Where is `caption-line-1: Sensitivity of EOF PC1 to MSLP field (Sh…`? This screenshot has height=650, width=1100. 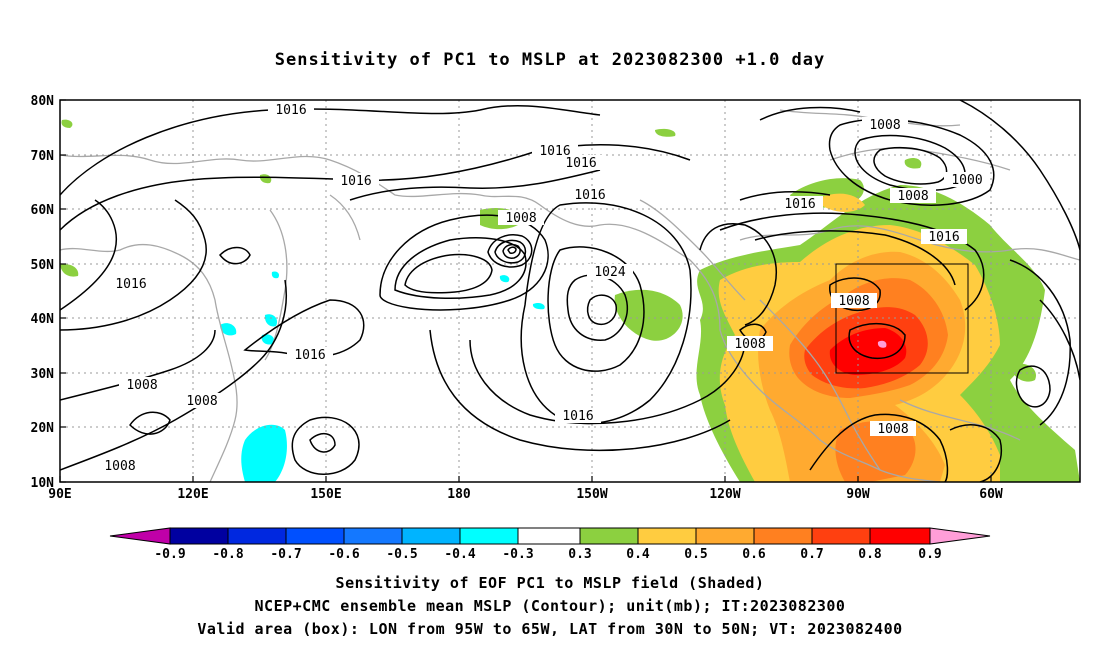 caption-line-1: Sensitivity of EOF PC1 to MSLP field (Sh… is located at coordinates (550, 583).